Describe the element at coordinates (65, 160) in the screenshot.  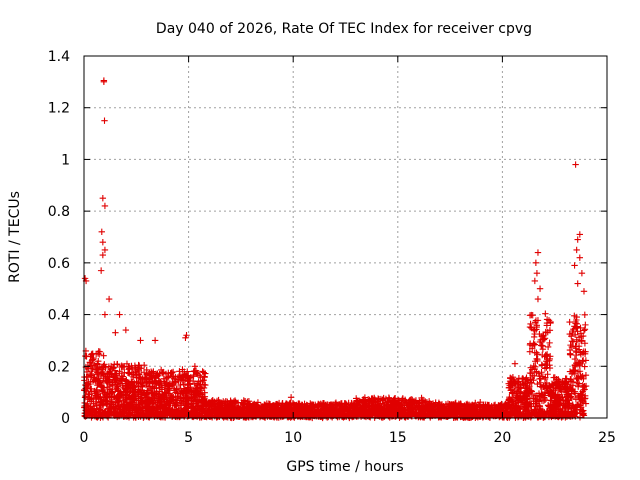
I see `y-tick-label: 1` at that location.